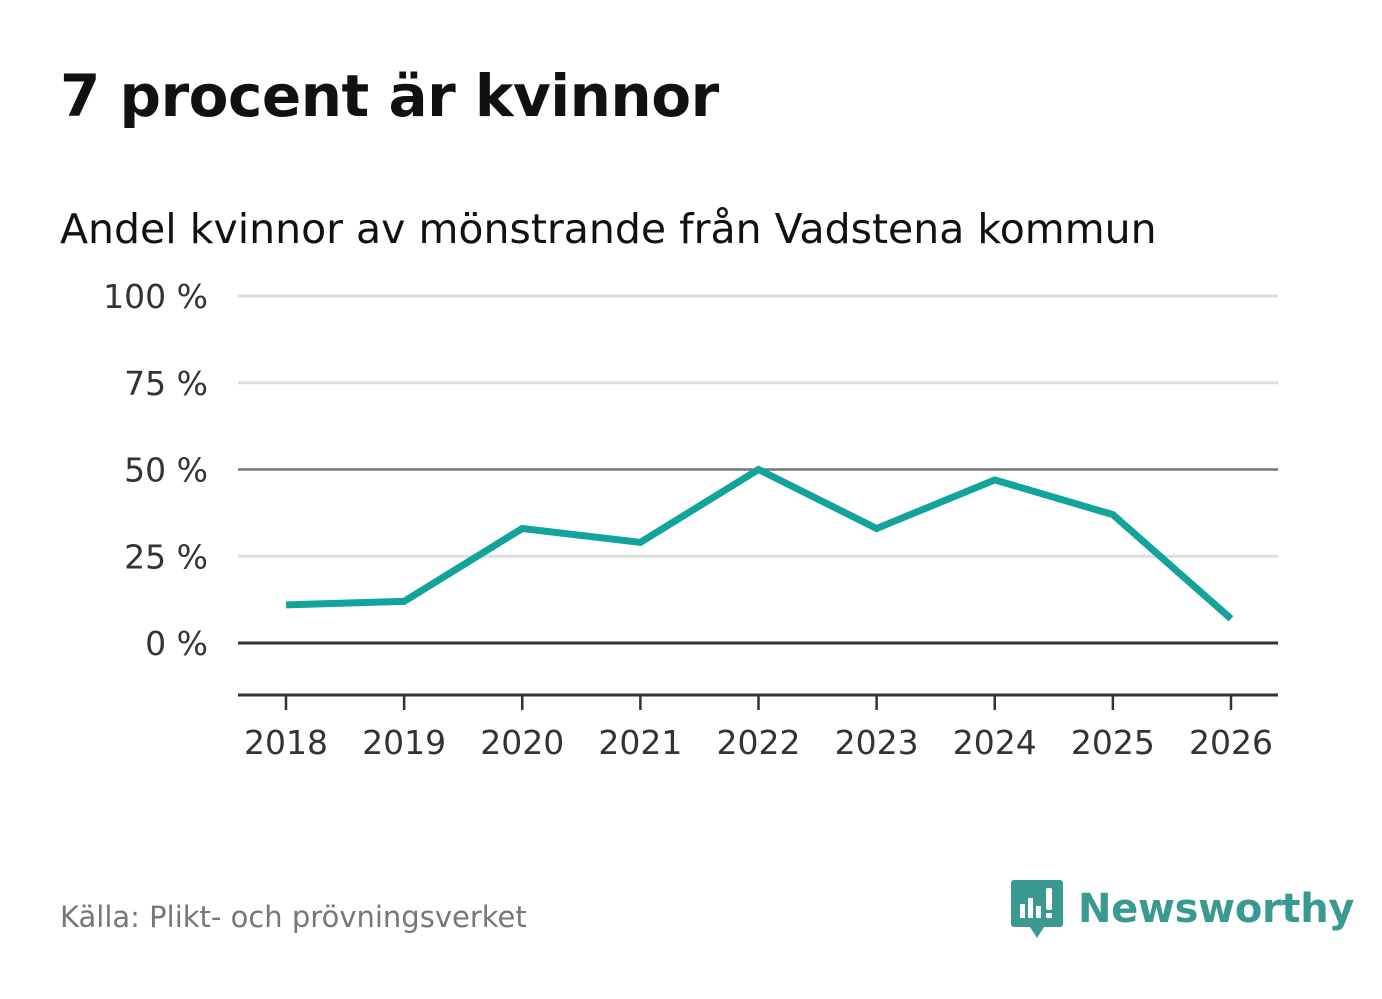  Describe the element at coordinates (166, 470) in the screenshot. I see `y-tick-label: 50 %` at that location.